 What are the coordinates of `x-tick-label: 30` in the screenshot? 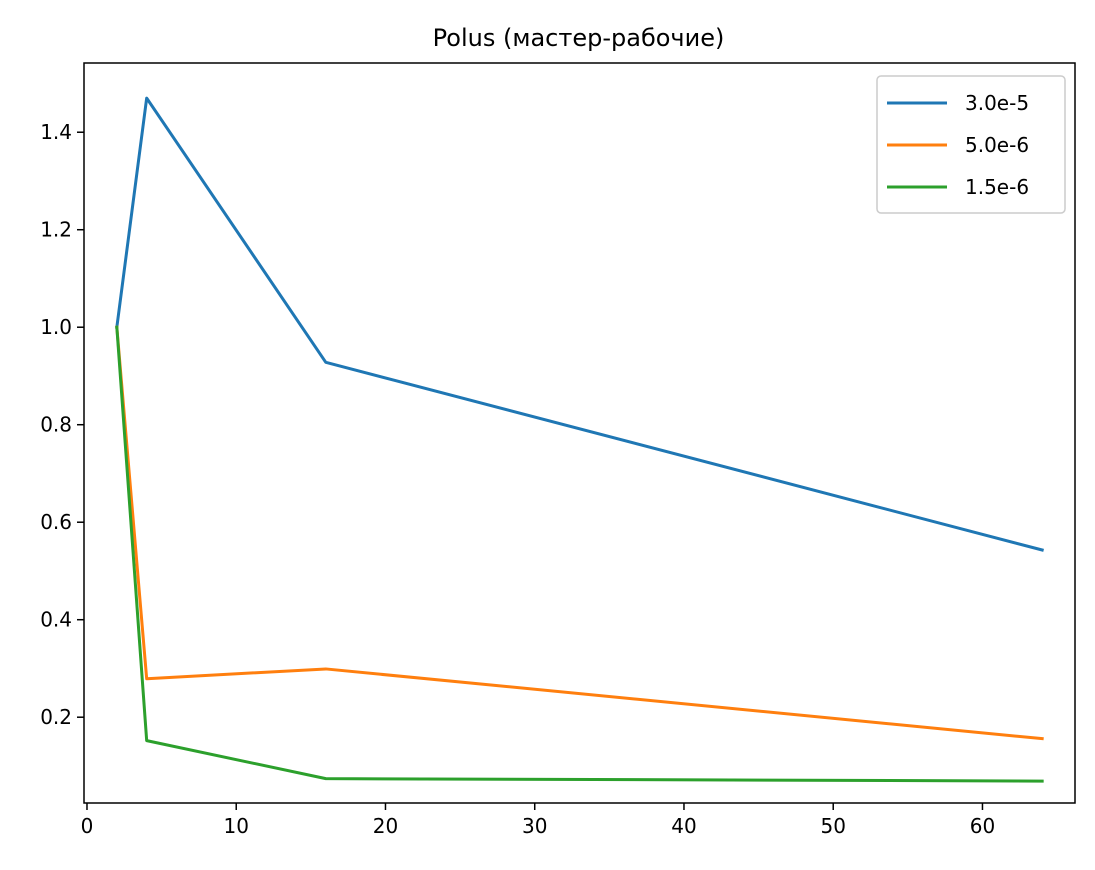 It's located at (534, 826).